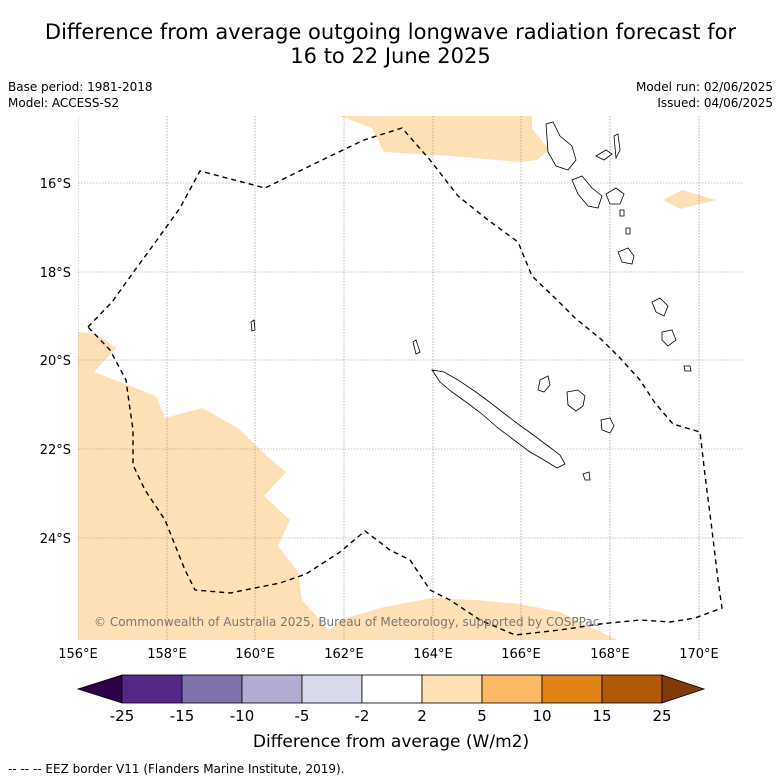  Describe the element at coordinates (55, 273) in the screenshot. I see `lat-label: 18°S` at that location.